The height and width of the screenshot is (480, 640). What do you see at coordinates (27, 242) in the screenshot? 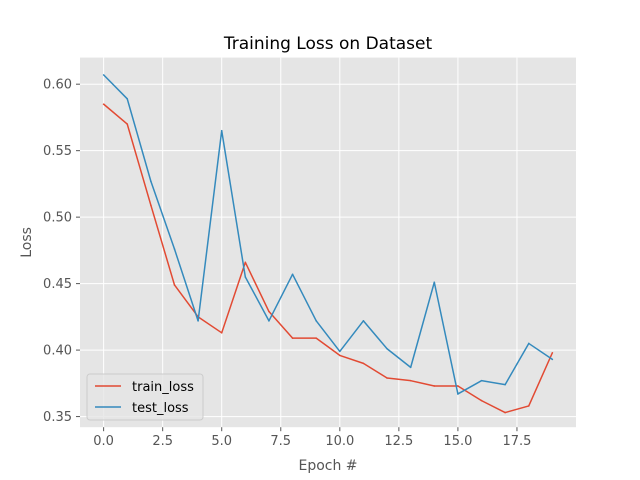
I see `y-axis-label: Loss` at bounding box center [27, 242].